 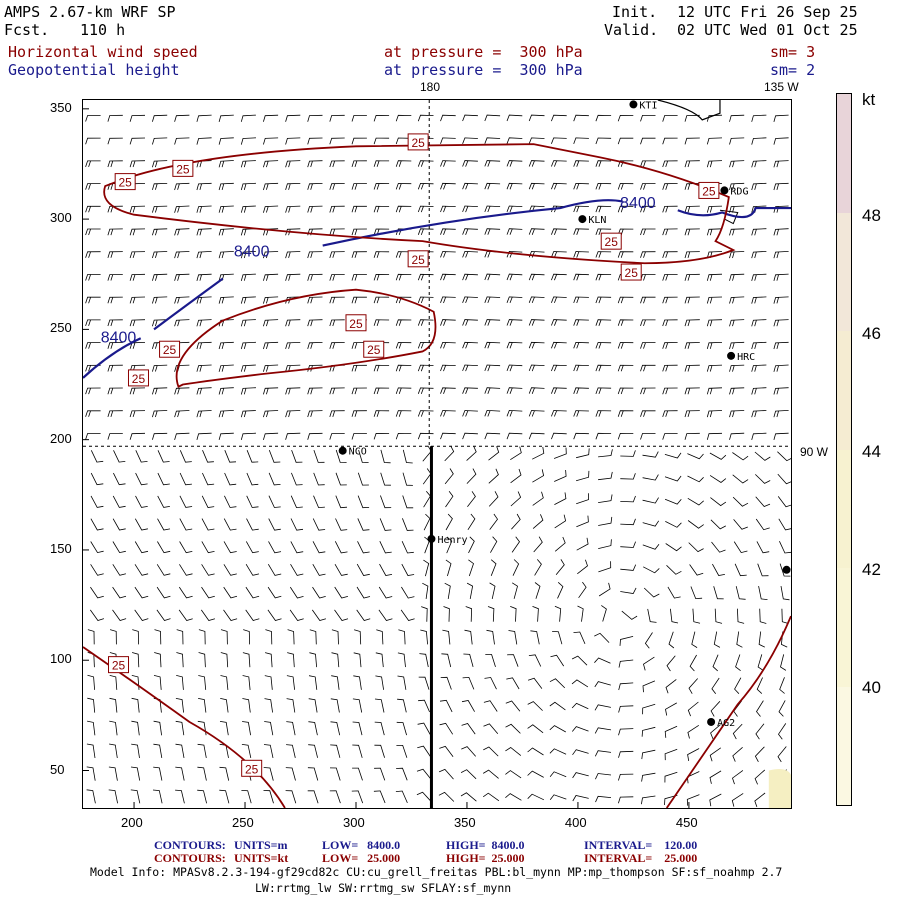 I want to click on x-tick-label: 300, so click(x=353, y=822).